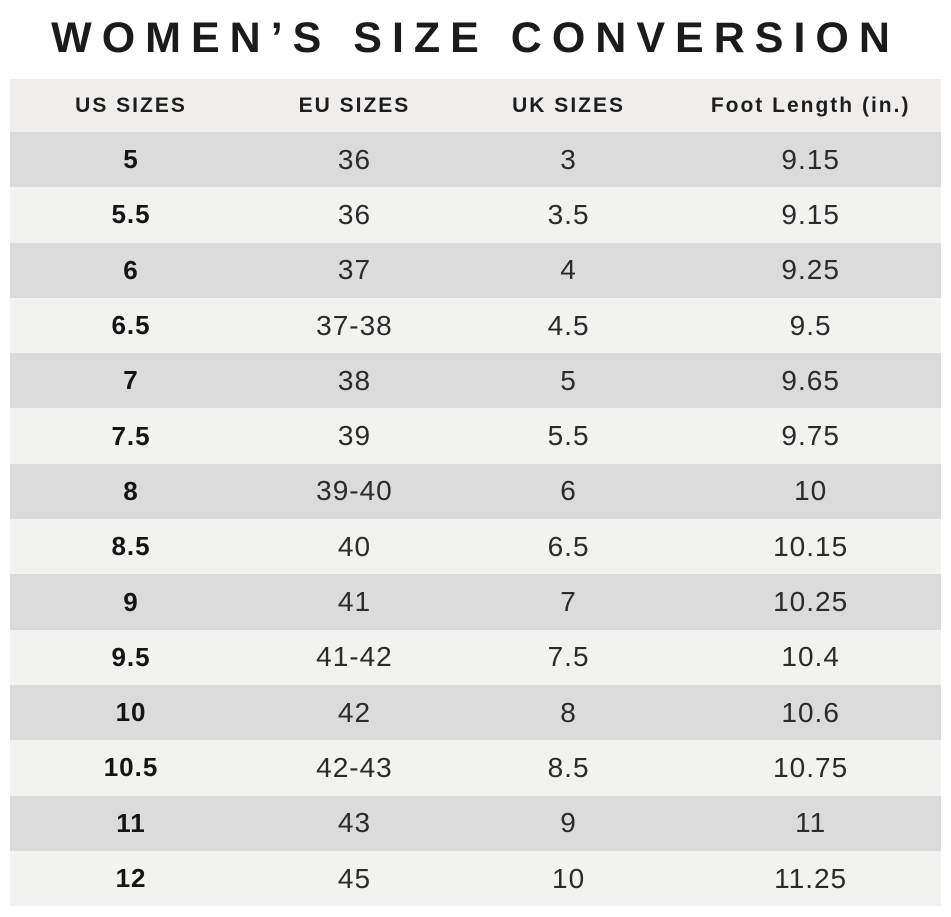  I want to click on cell-foot-length: 9.65, so click(810, 380).